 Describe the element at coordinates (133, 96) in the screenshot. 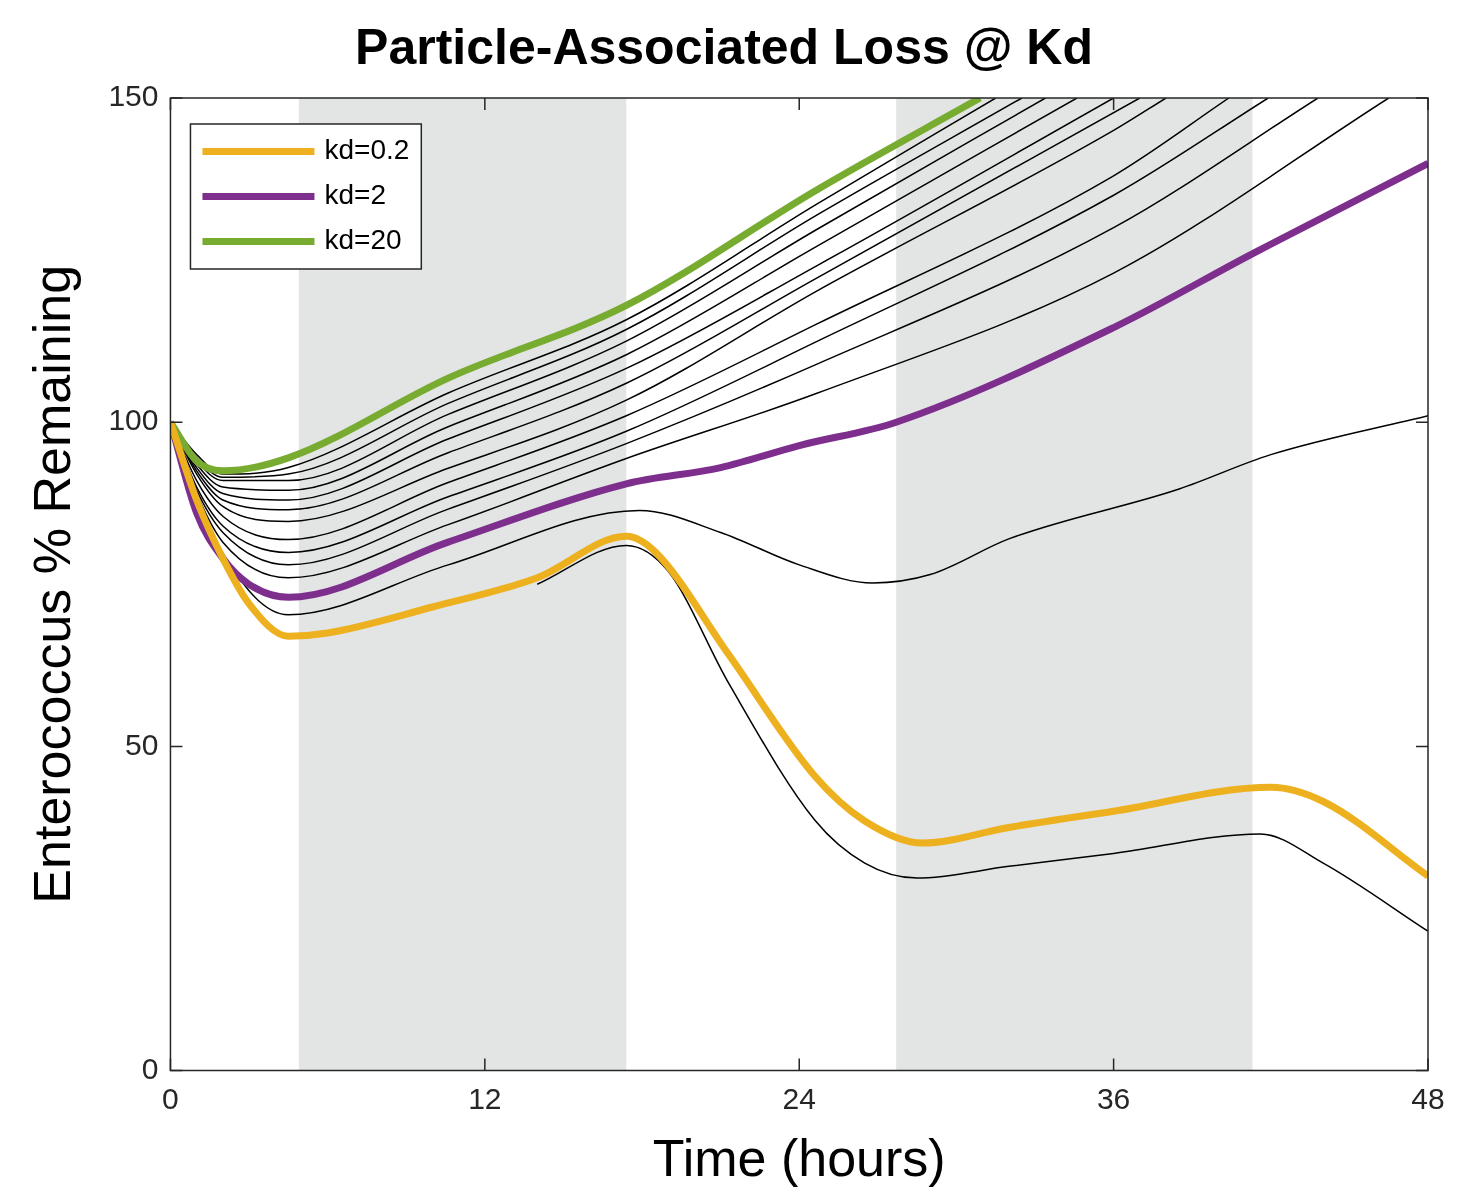

I see `y-tick-label: 150` at that location.